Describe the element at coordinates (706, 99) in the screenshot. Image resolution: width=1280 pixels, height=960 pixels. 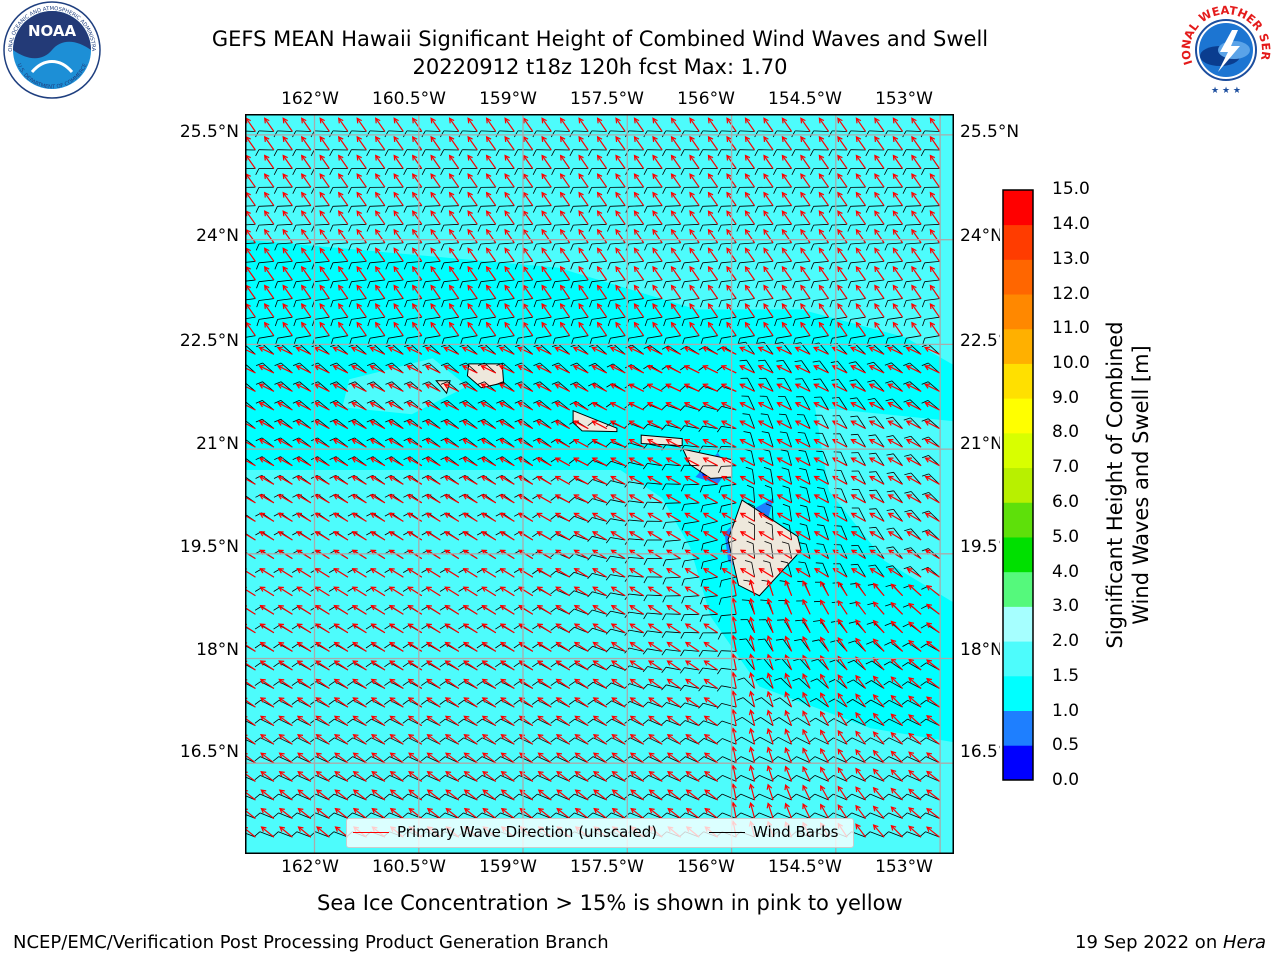
I see `lon-tick-top: 156°W` at that location.